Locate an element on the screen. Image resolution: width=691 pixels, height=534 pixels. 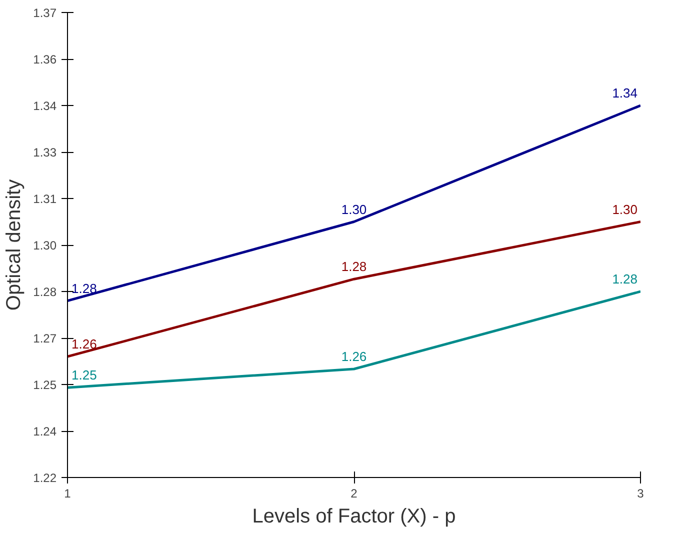
x-tick-label: 3 is located at coordinates (640, 493).